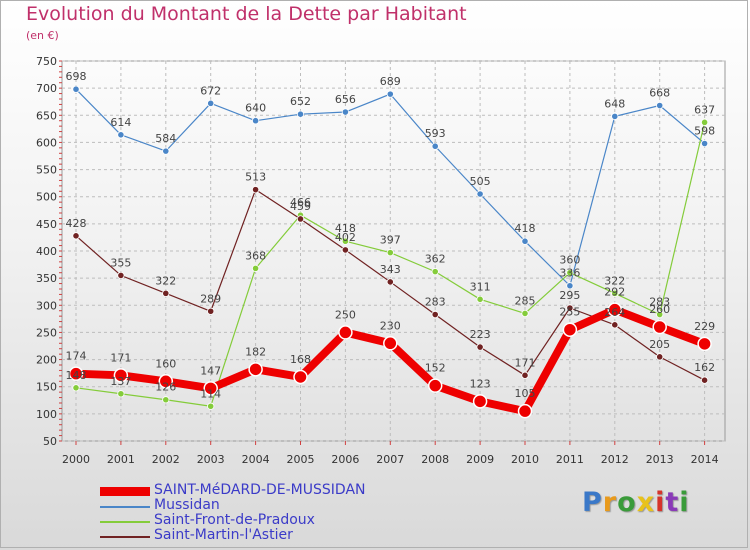 This screenshot has width=750, height=550. What do you see at coordinates (120, 262) in the screenshot?
I see `data-label: 355` at bounding box center [120, 262].